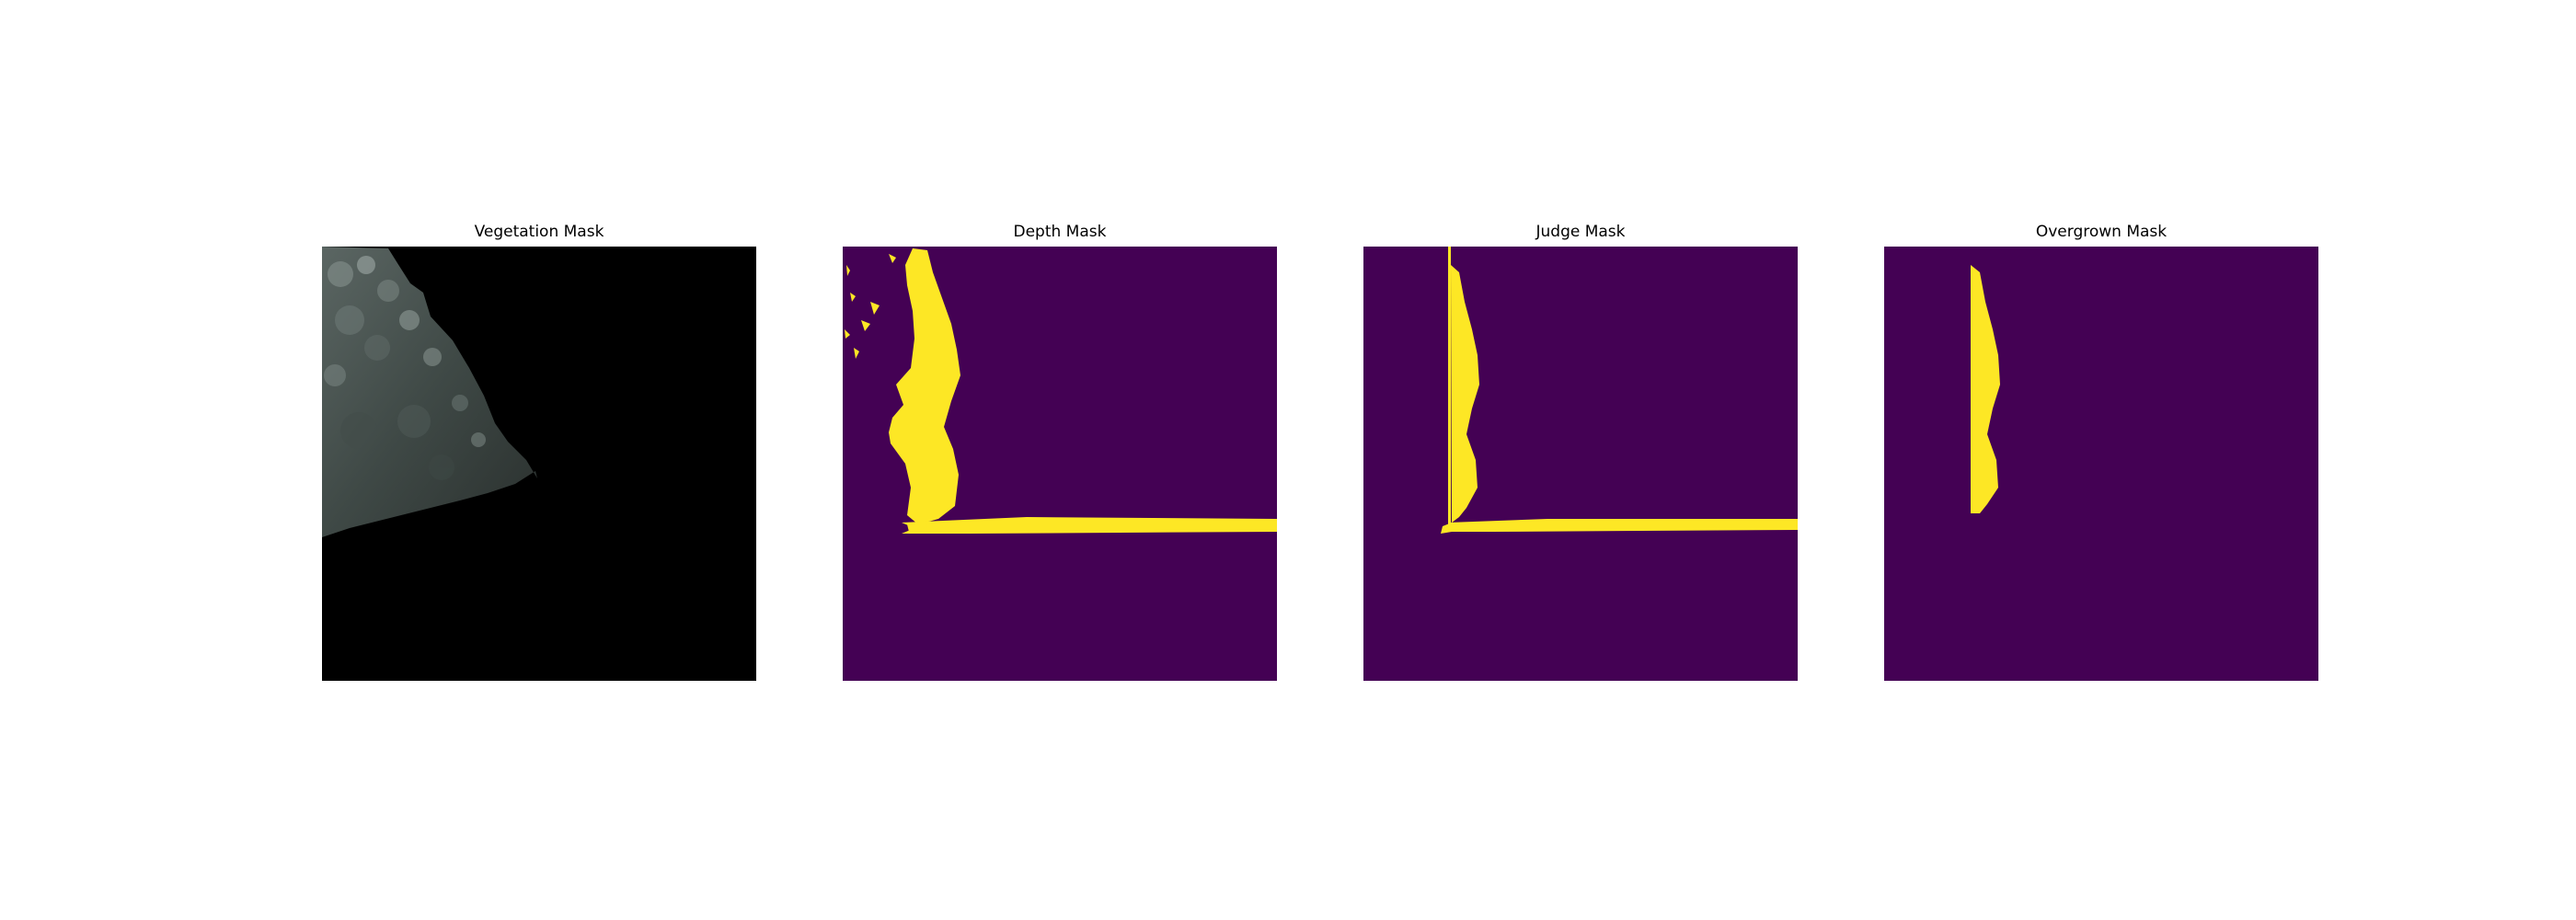 The height and width of the screenshot is (920, 2576). Describe the element at coordinates (1619, 390) in the screenshot. I see `judge-mask-foreground` at that location.